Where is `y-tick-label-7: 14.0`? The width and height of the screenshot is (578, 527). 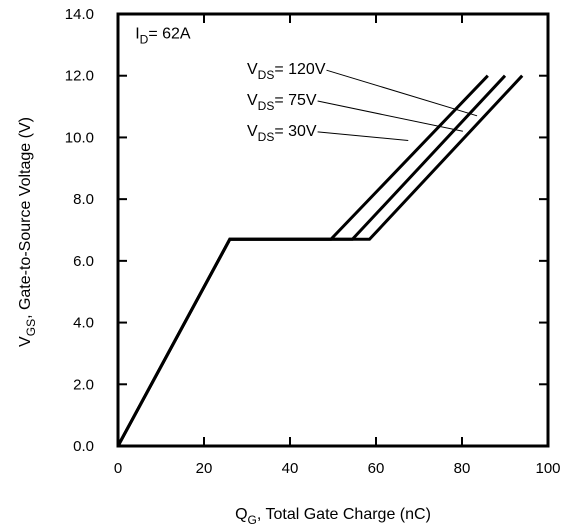 y-tick-label-7: 14.0 is located at coordinates (79, 14).